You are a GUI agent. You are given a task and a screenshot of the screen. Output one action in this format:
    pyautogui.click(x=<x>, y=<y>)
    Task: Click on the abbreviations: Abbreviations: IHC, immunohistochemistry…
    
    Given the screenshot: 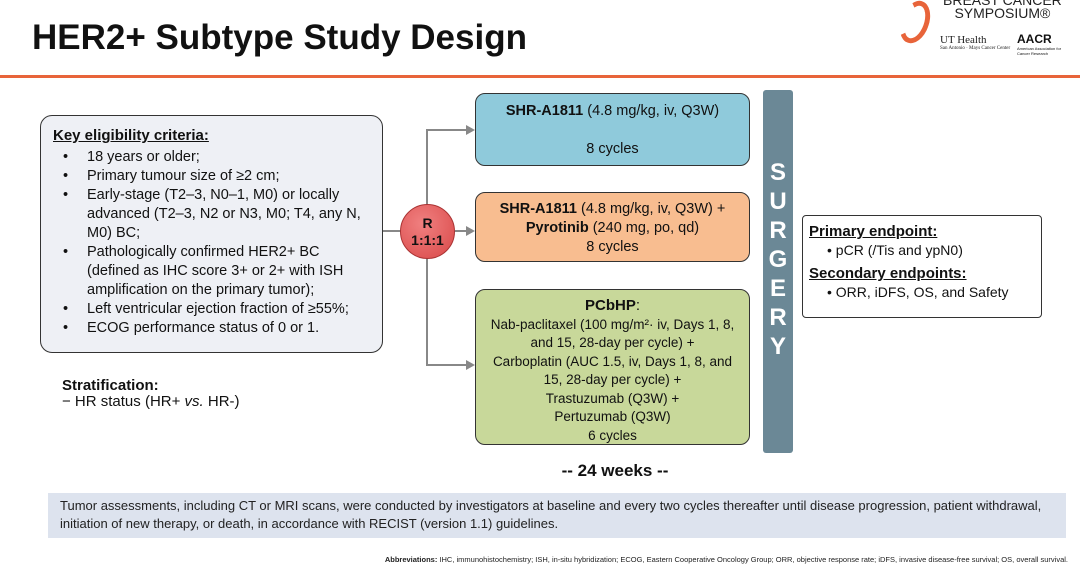 What is the action you would take?
    pyautogui.click(x=726, y=559)
    